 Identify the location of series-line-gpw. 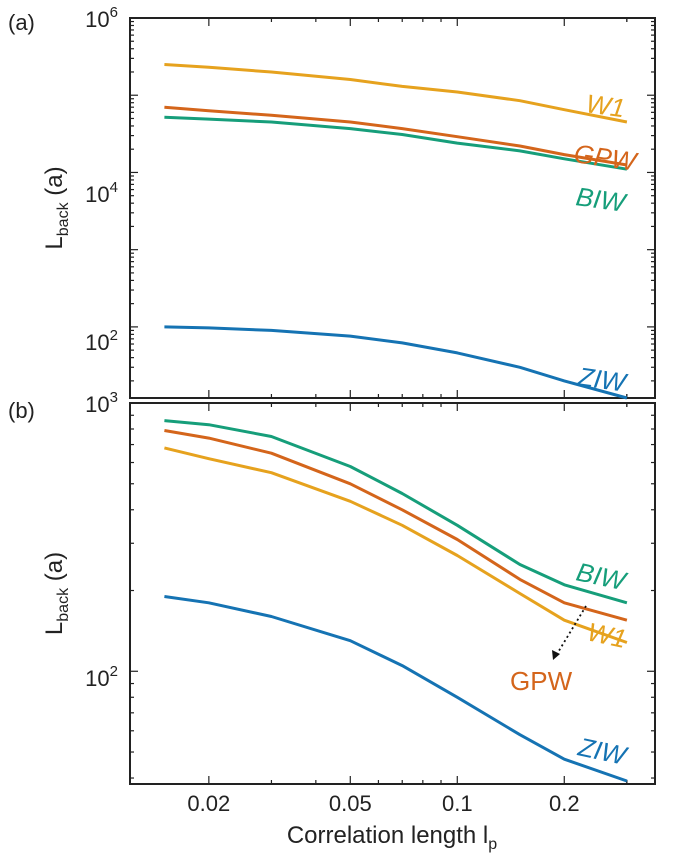
(396, 136).